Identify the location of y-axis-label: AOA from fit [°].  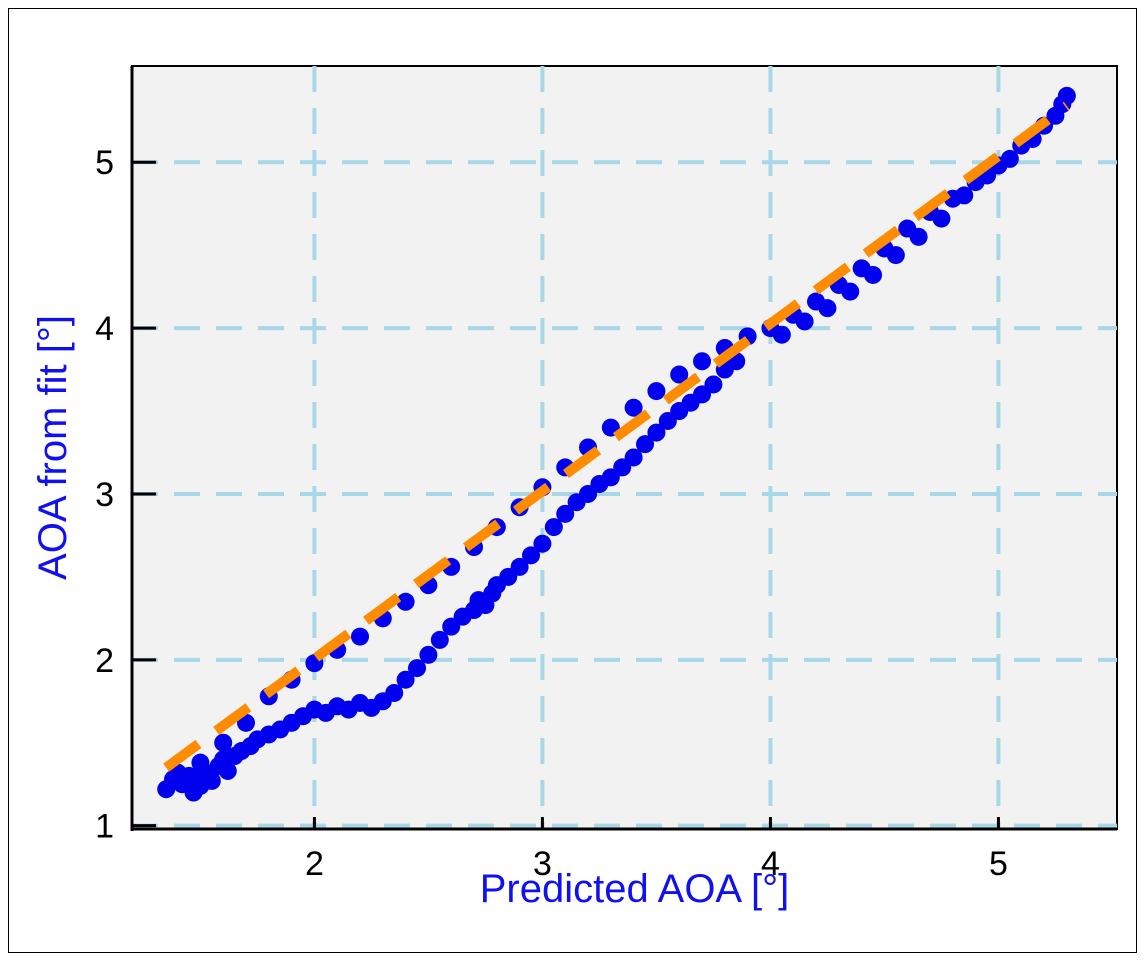
(53, 447).